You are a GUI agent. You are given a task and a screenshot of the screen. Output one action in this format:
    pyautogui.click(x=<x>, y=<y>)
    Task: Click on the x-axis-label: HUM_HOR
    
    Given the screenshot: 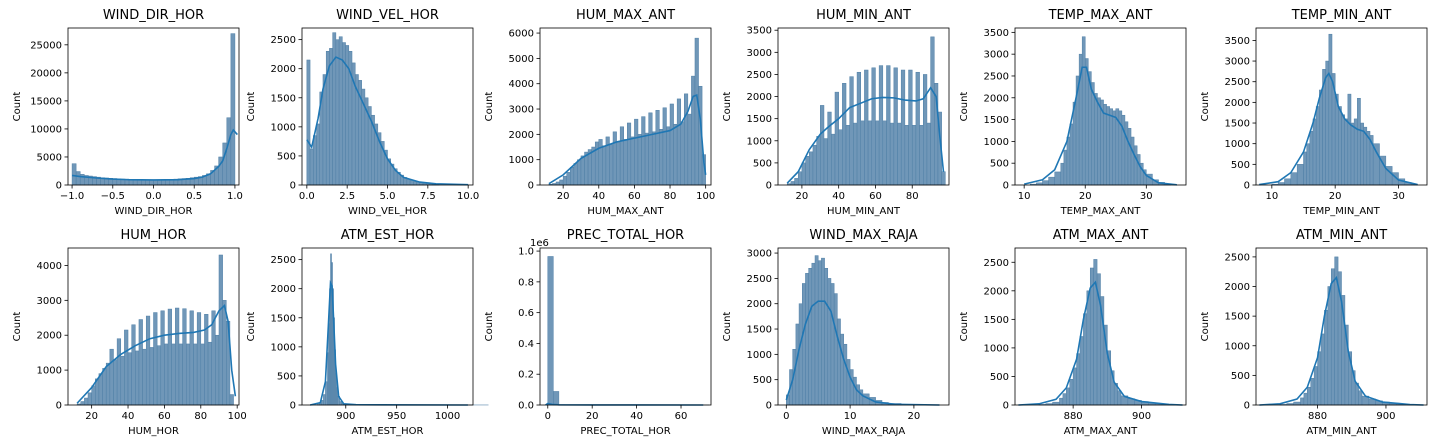 What is the action you would take?
    pyautogui.click(x=153, y=431)
    